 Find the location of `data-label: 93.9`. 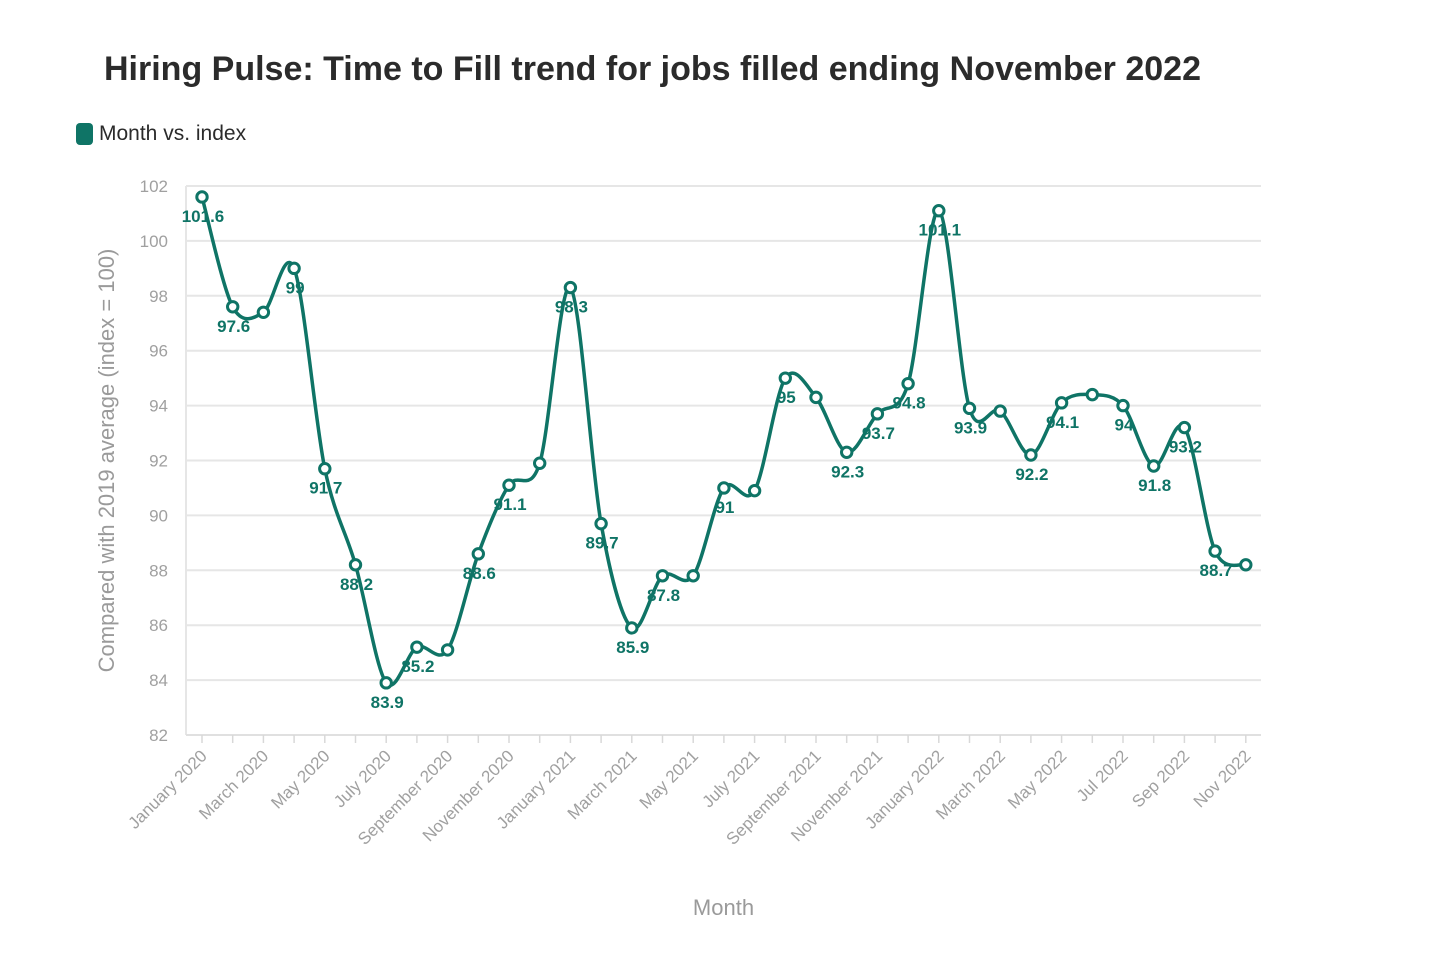

data-label: 93.9 is located at coordinates (970, 427).